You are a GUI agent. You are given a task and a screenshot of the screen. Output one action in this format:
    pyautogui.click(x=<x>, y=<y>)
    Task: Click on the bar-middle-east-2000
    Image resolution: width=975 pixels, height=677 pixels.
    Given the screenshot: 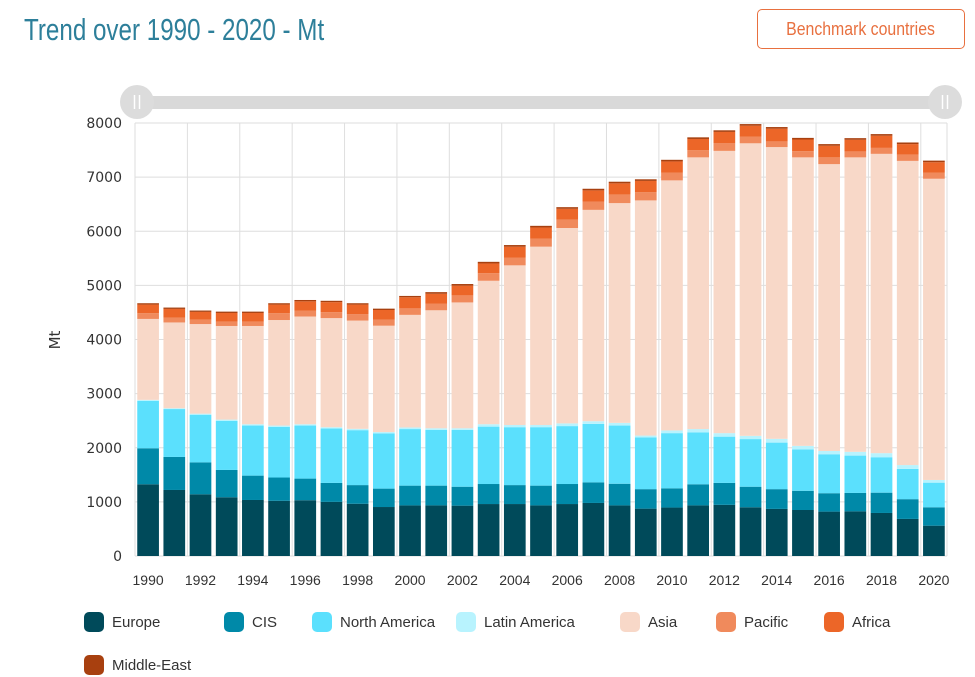 What is the action you would take?
    pyautogui.click(x=410, y=296)
    